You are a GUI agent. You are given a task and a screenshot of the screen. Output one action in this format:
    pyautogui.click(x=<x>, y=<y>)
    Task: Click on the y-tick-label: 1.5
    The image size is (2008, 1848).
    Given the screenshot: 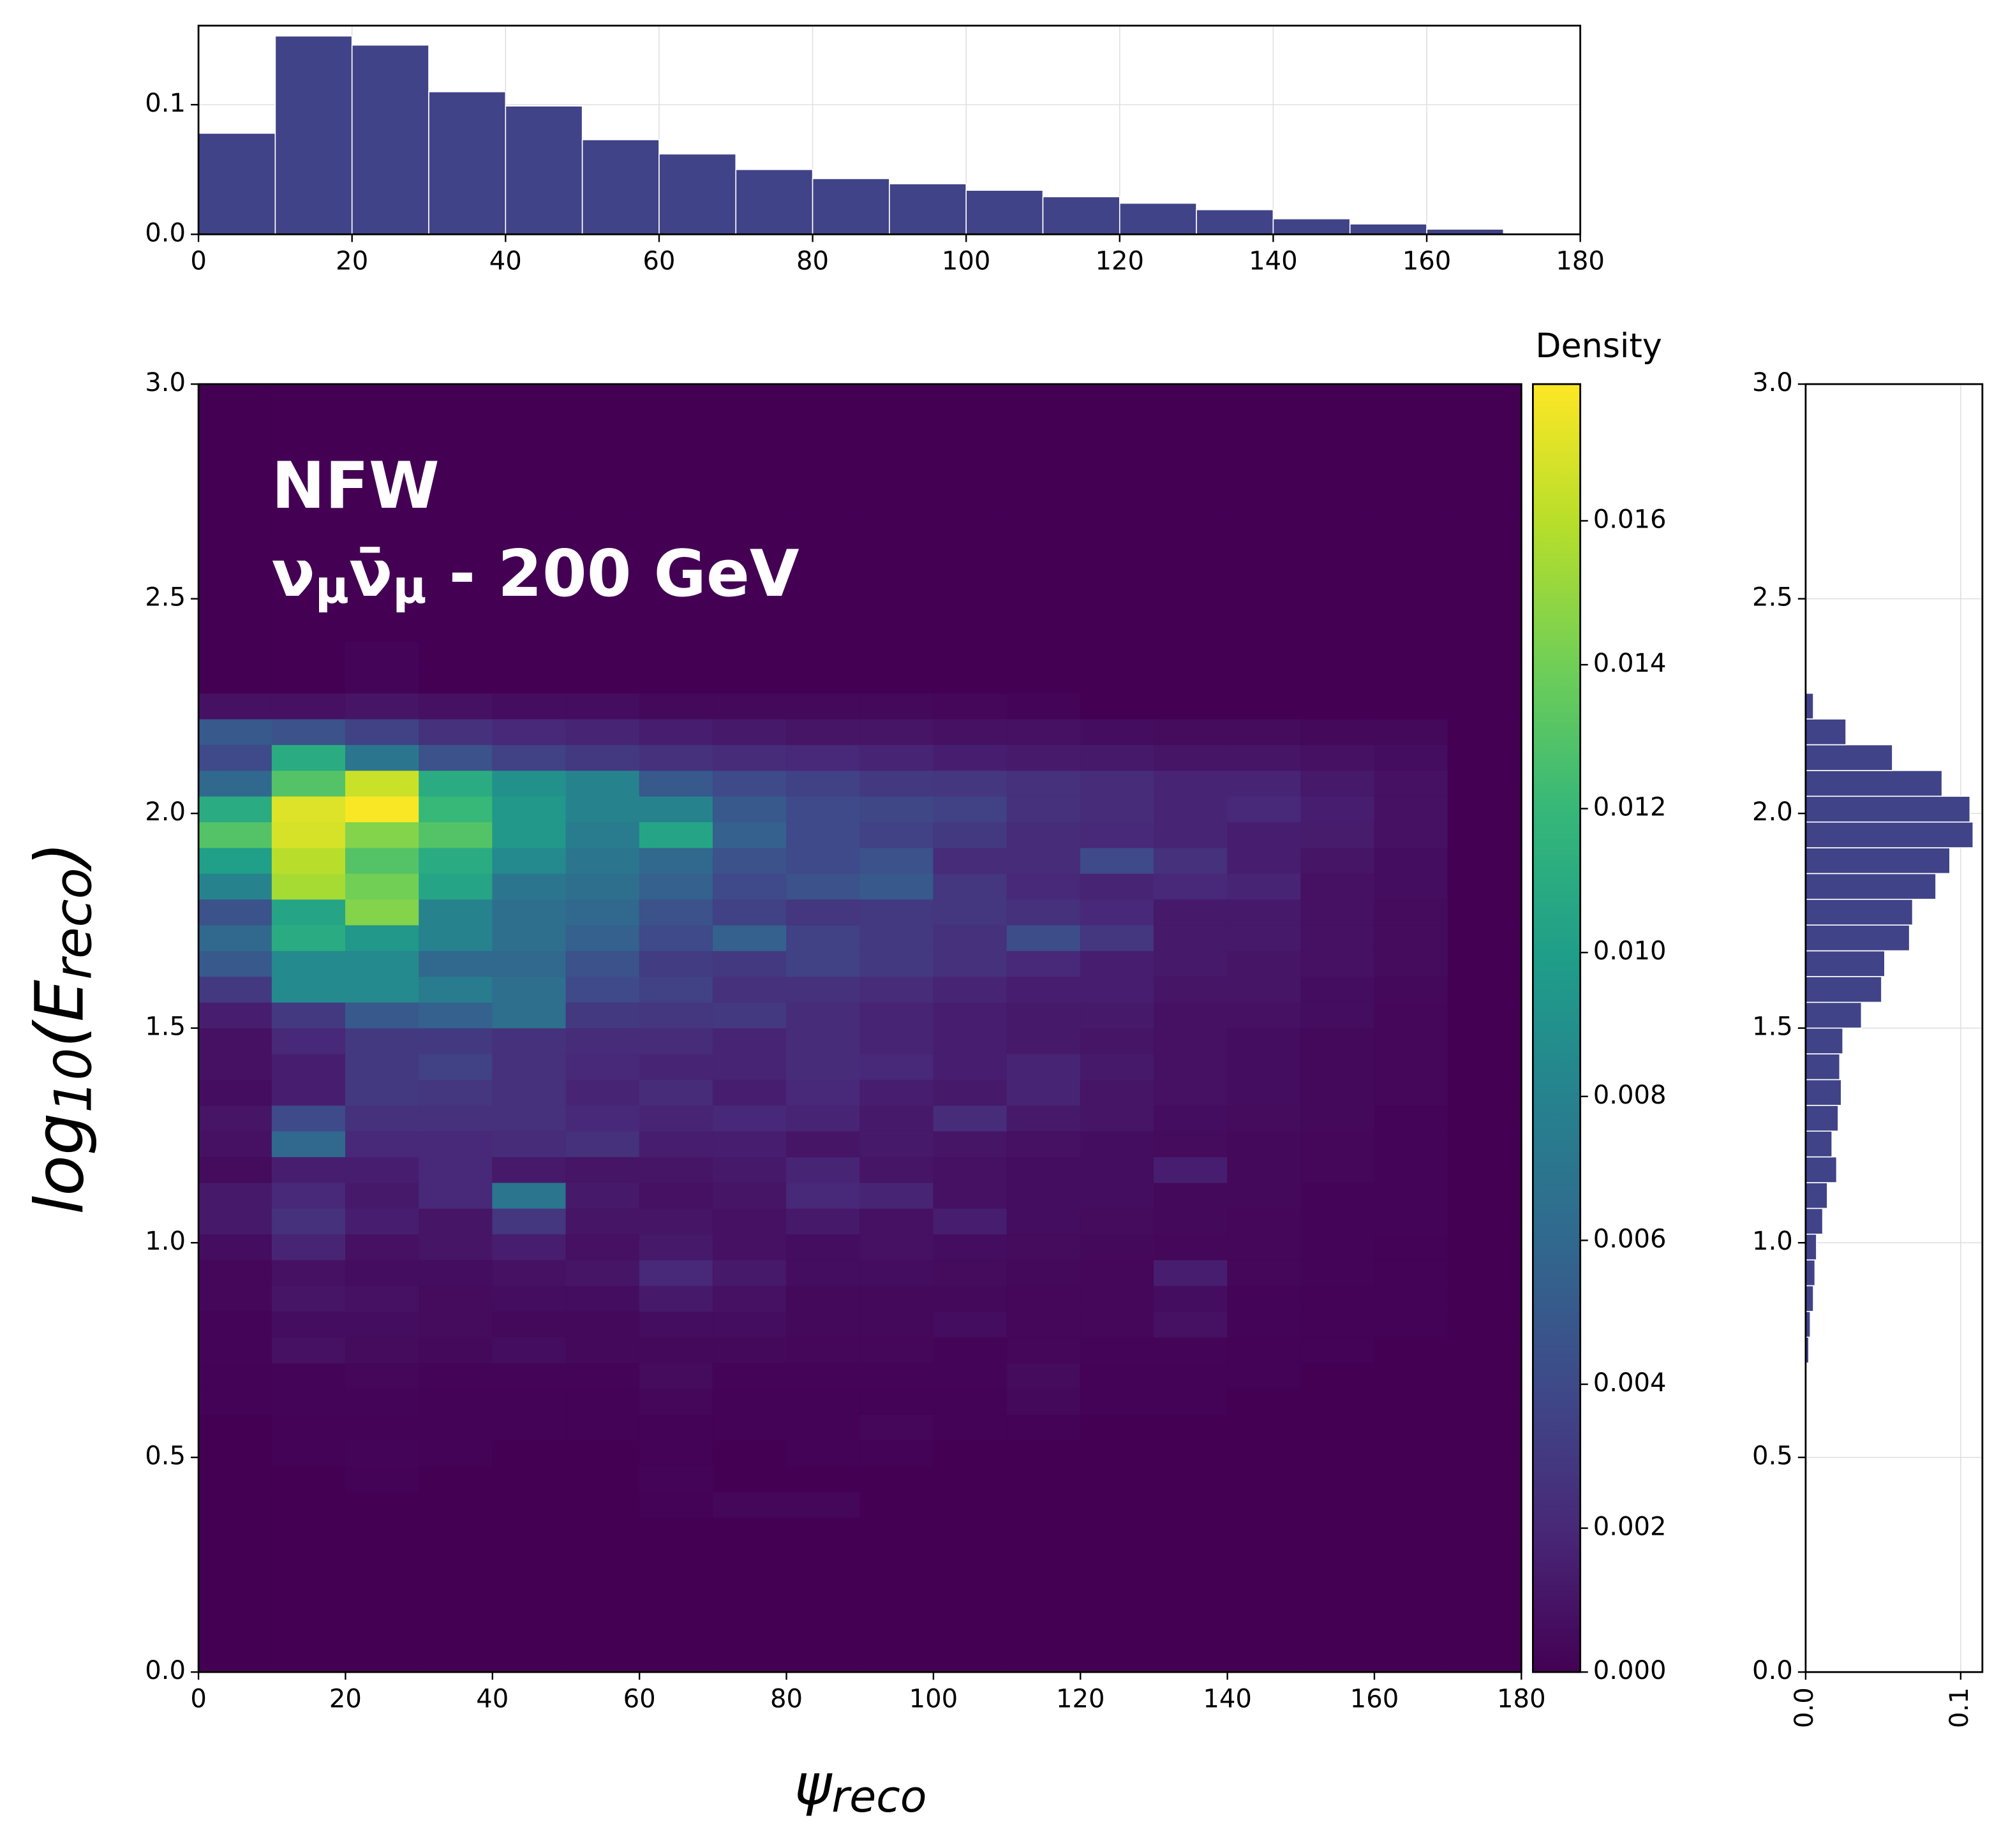 What is the action you would take?
    pyautogui.click(x=165, y=1027)
    